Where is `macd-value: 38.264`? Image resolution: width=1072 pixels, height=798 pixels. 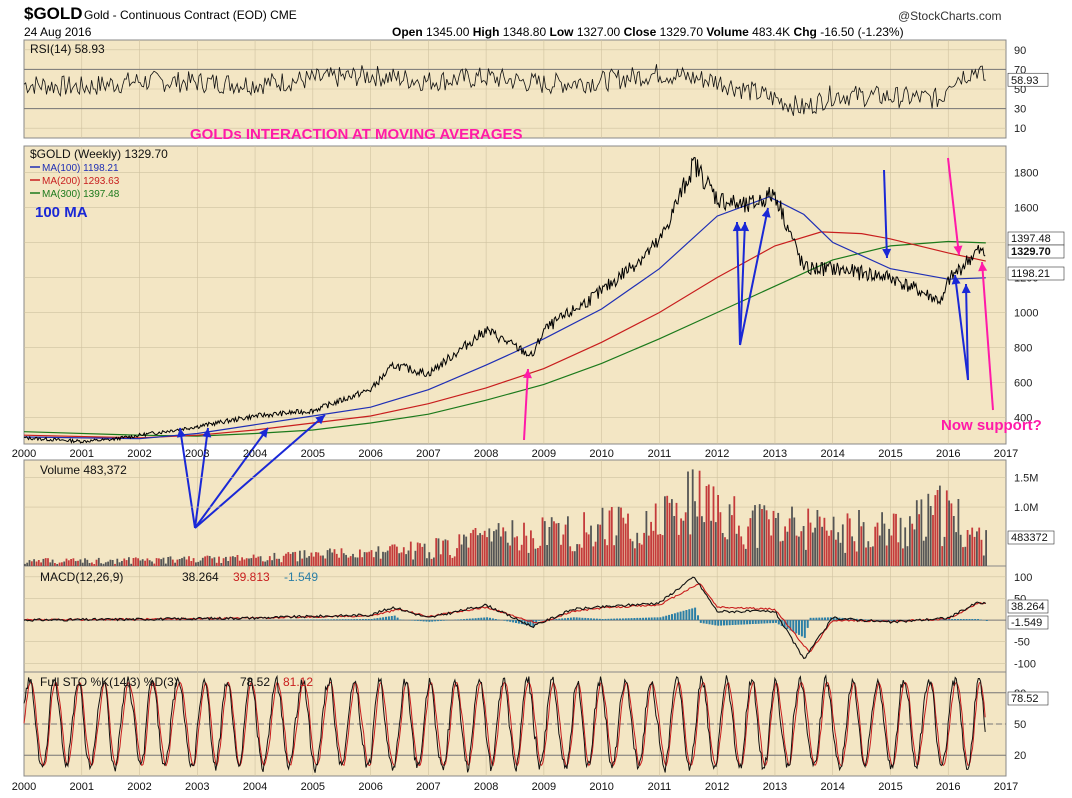
macd-value: 38.264 is located at coordinates (200, 577).